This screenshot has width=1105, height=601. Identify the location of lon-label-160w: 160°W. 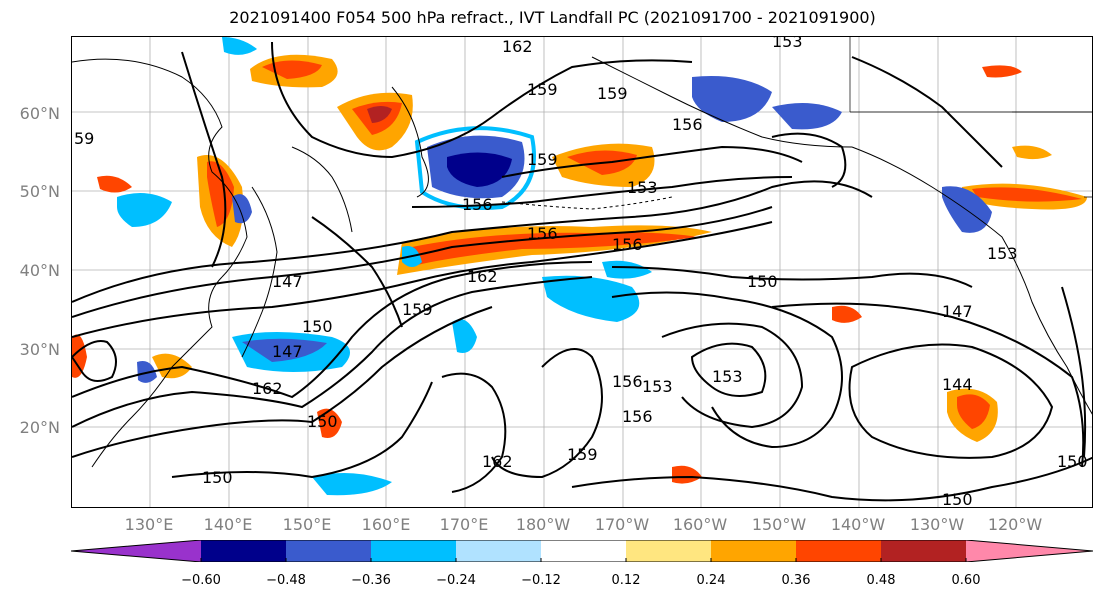
(700, 524).